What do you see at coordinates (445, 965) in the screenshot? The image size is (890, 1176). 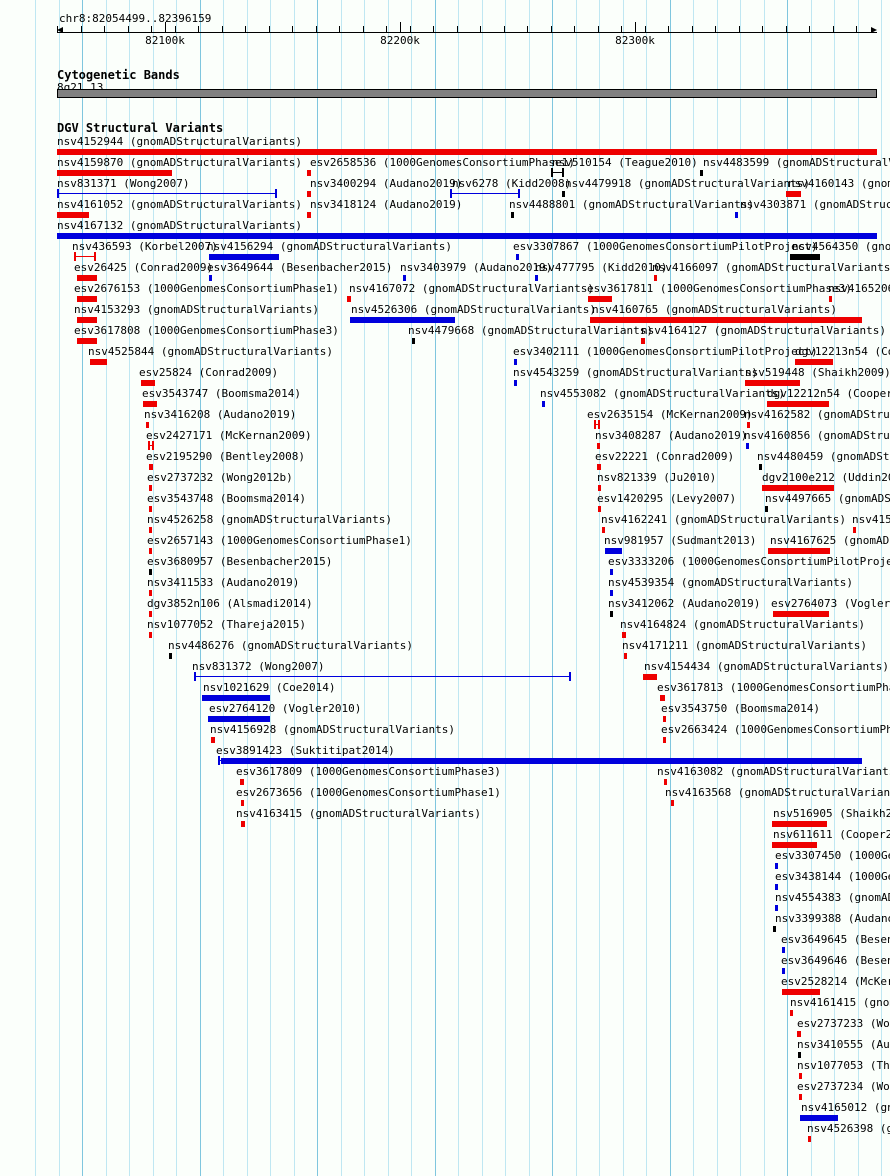 I see `variant-track-row: esv3649646 (Besenbacher2015)` at bounding box center [445, 965].